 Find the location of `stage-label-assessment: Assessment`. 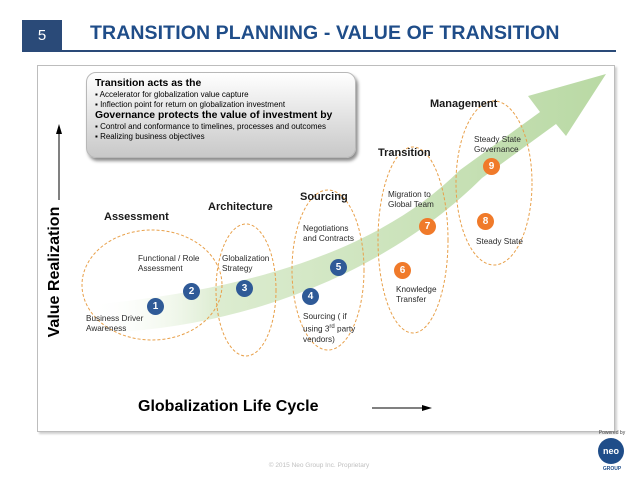

stage-label-assessment: Assessment is located at coordinates (136, 217).